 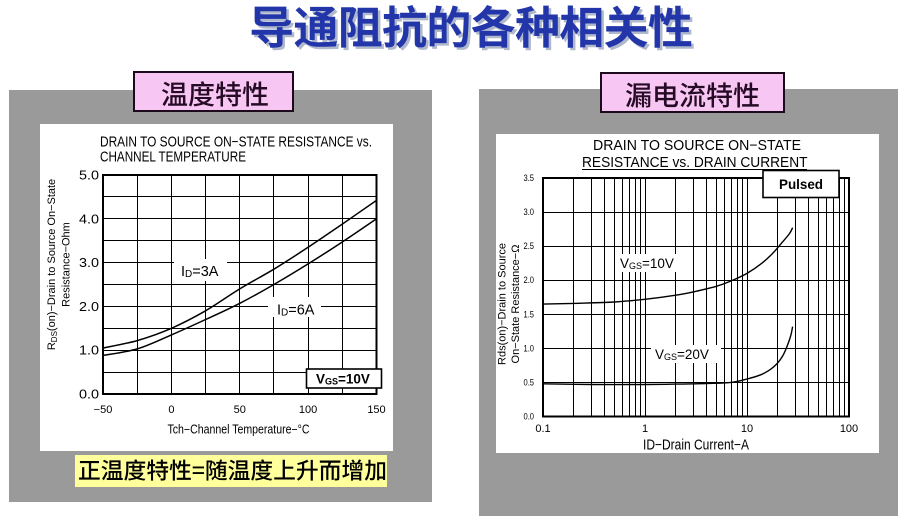 I want to click on svg-text: DRAIN TO SOURCE ON−STATE, so click(x=697, y=146).